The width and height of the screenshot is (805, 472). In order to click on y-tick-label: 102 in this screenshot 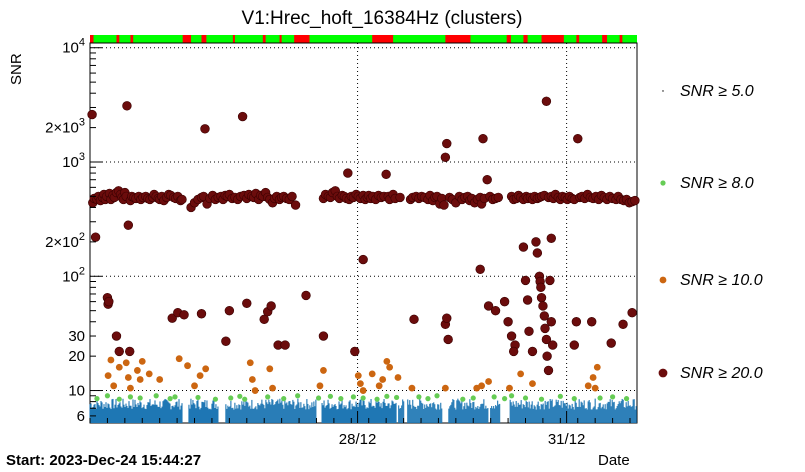, I will do `click(73, 275)`.